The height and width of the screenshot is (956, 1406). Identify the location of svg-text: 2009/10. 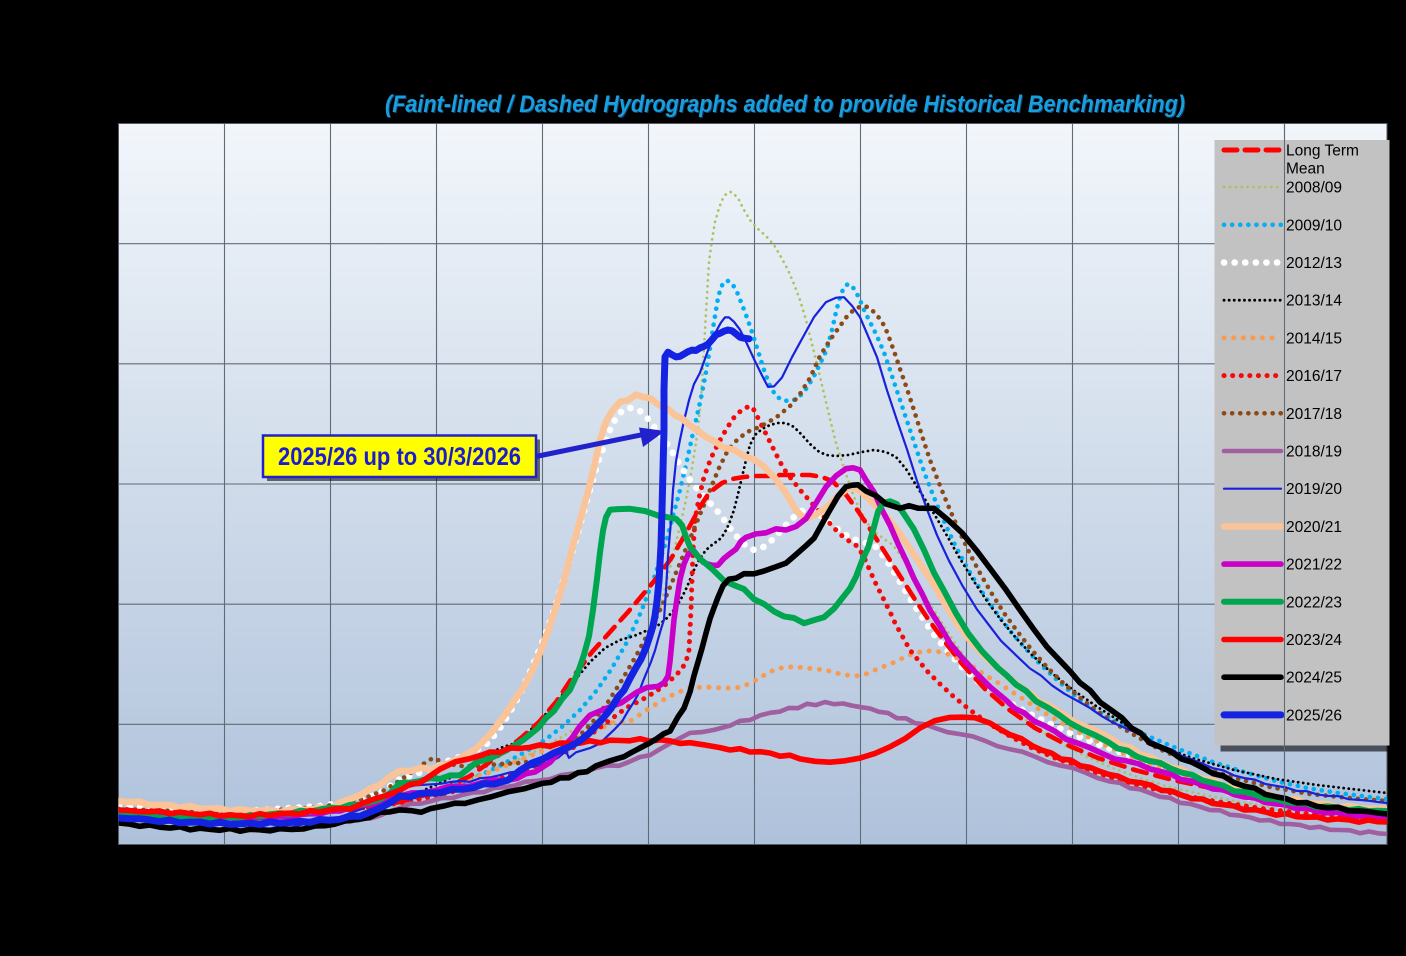
(1314, 225).